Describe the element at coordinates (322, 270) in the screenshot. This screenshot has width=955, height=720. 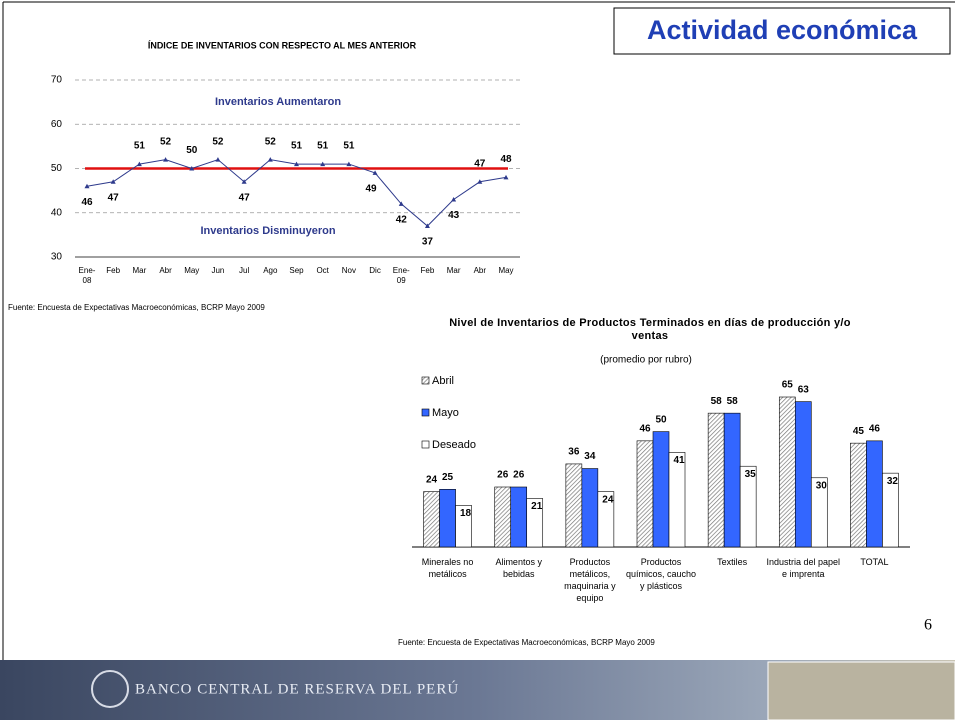
I see `x-tick-label: Oct` at that location.